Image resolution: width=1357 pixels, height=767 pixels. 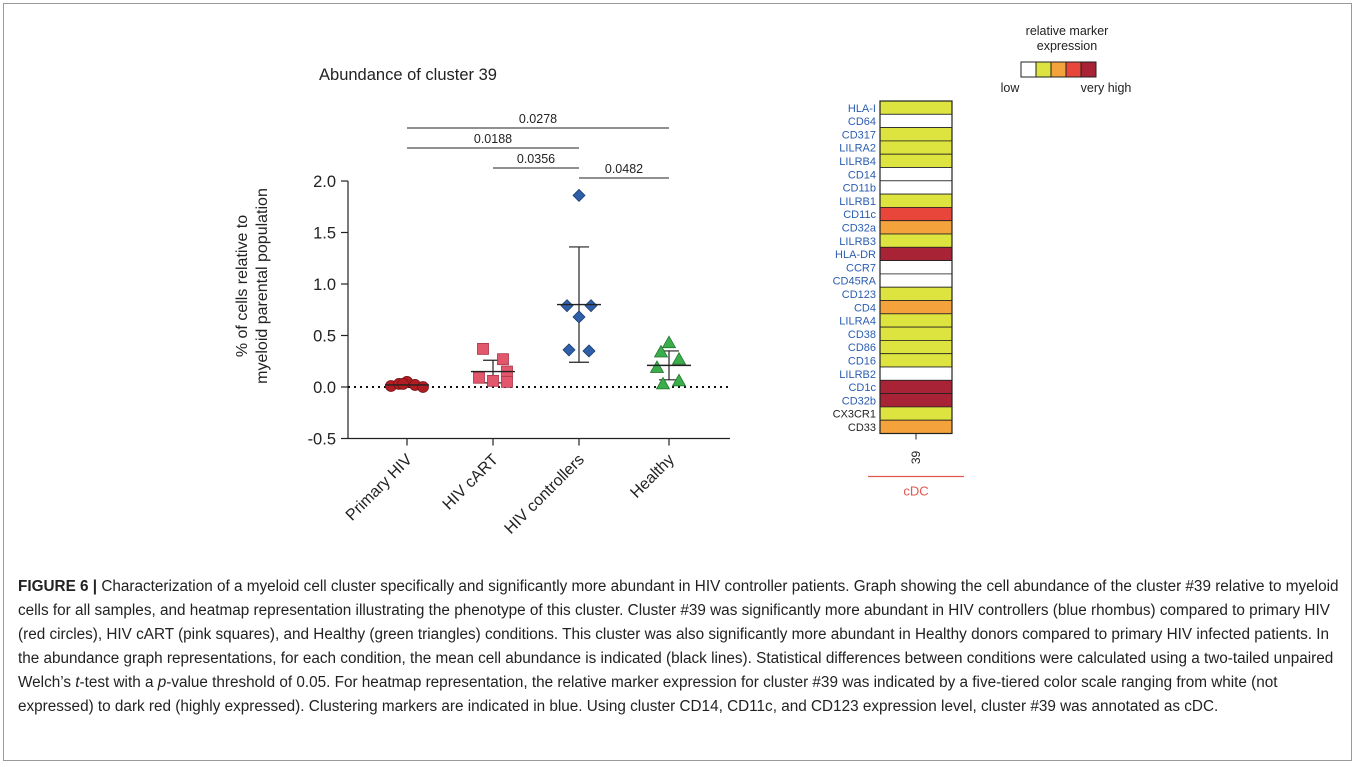 I want to click on x-tick-label: Healthy, so click(x=652, y=476).